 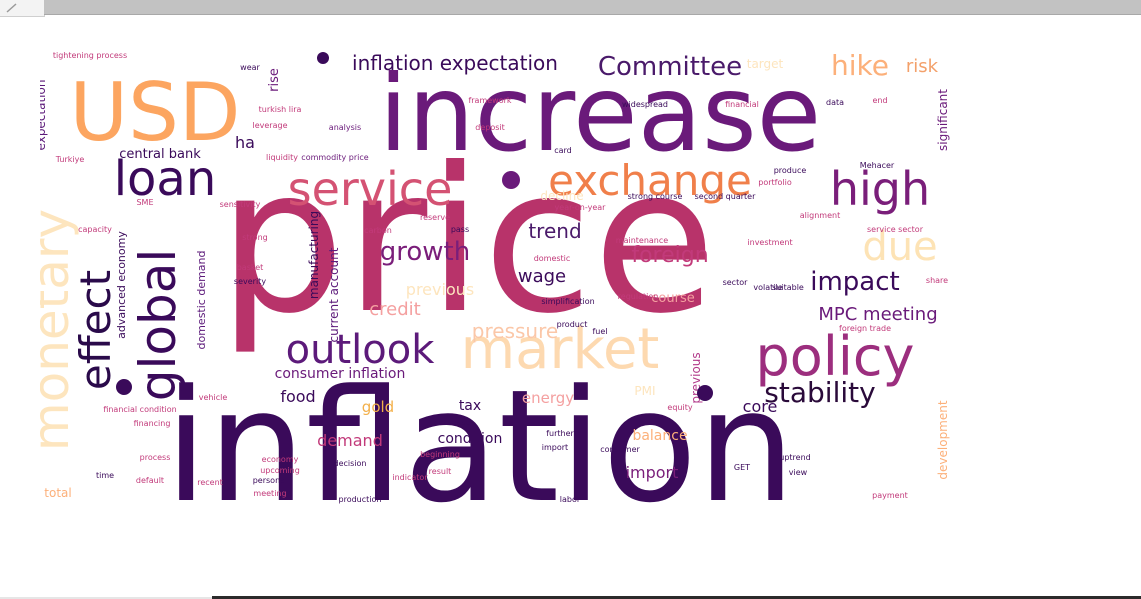 I want to click on word-41: course, so click(x=672, y=298).